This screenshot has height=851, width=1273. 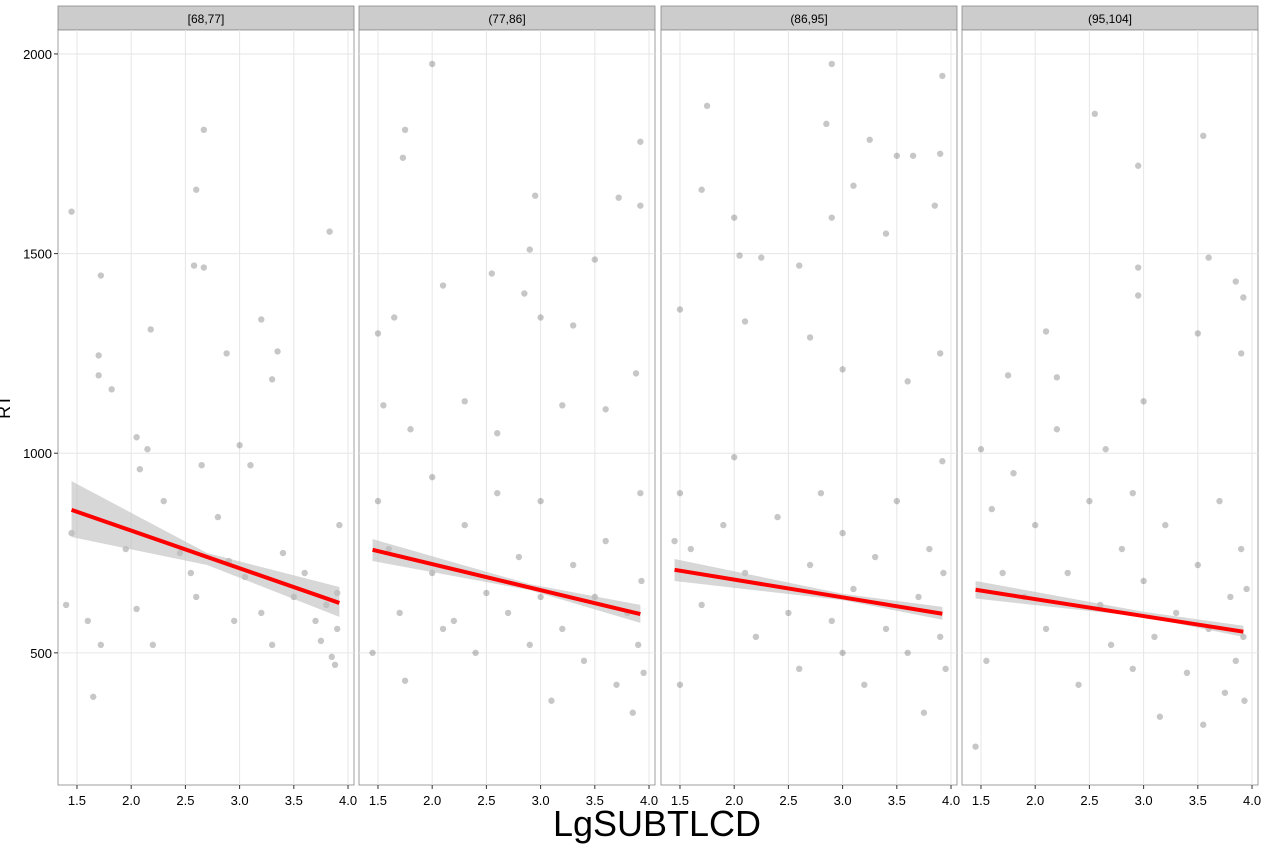 What do you see at coordinates (37, 254) in the screenshot?
I see `y-tick-label: 1500` at bounding box center [37, 254].